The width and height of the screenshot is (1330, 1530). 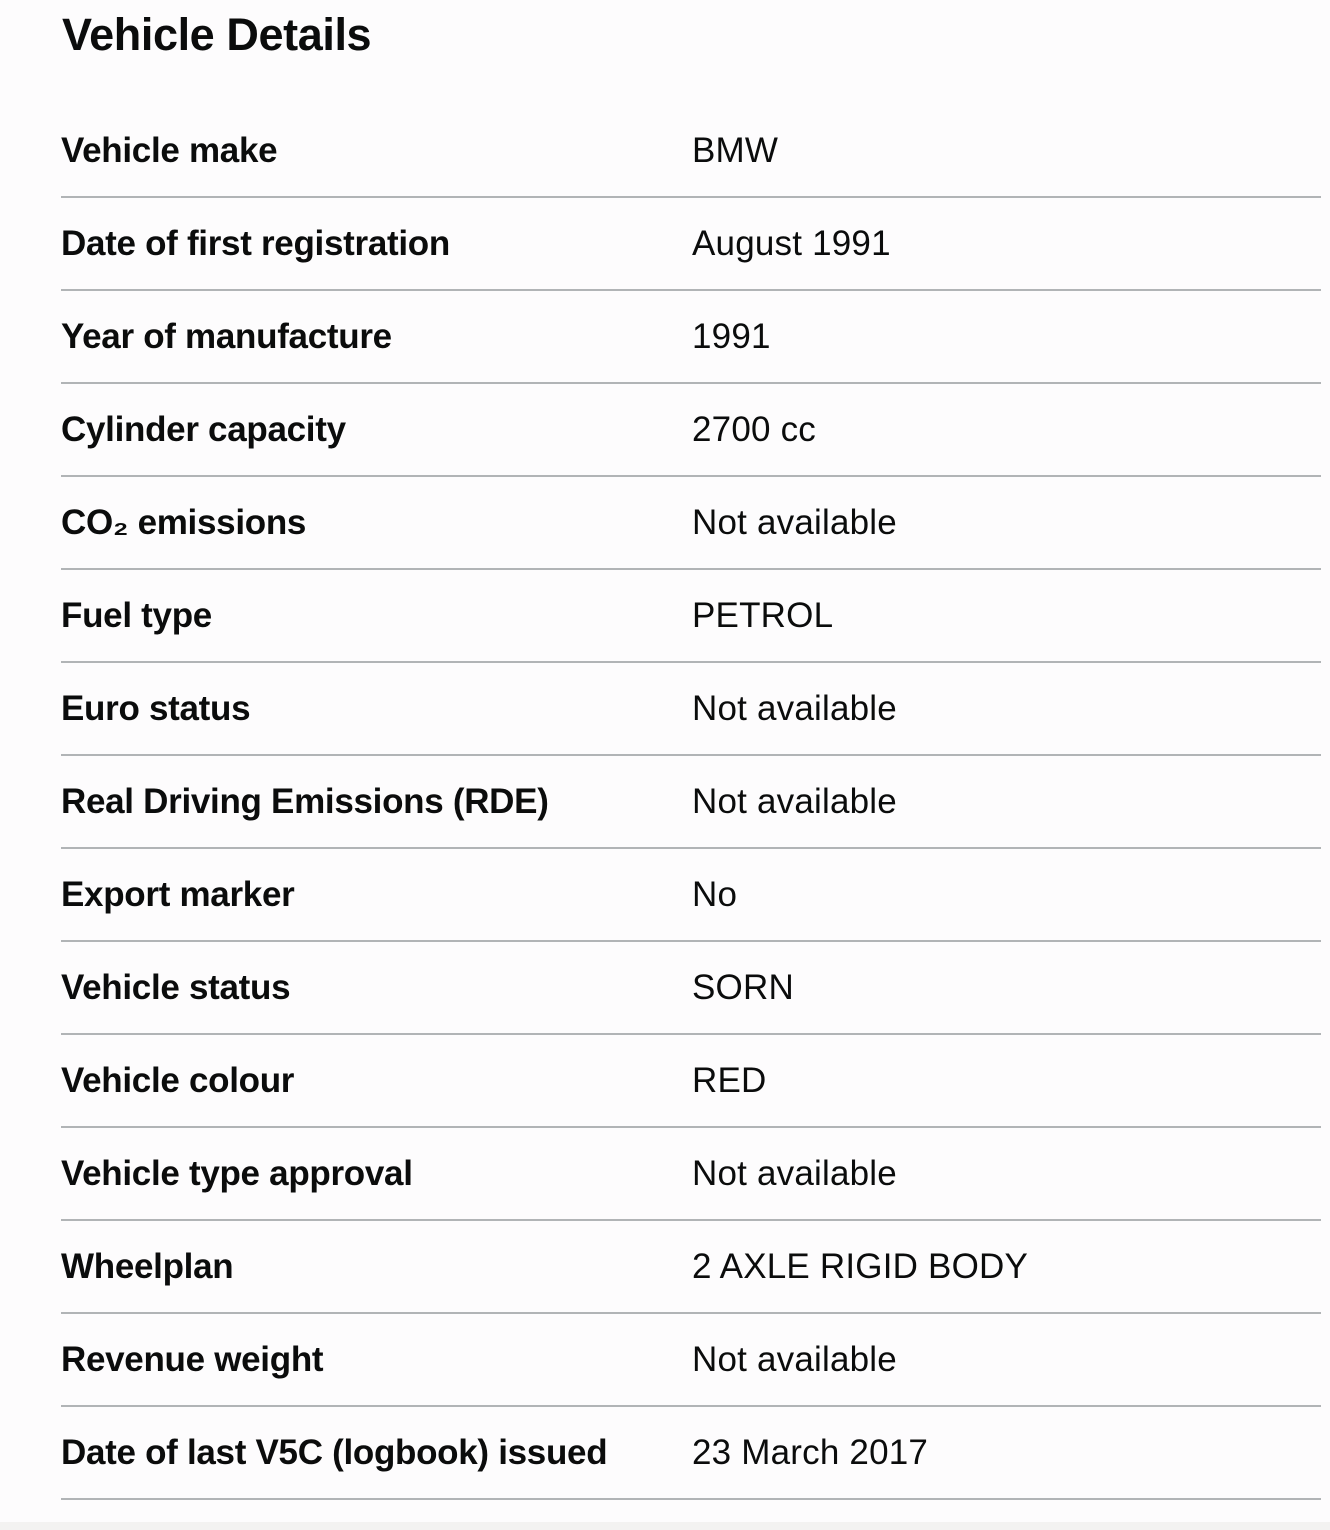 I want to click on summary-value: 2 AXLE RIGID BODY, so click(x=860, y=1266).